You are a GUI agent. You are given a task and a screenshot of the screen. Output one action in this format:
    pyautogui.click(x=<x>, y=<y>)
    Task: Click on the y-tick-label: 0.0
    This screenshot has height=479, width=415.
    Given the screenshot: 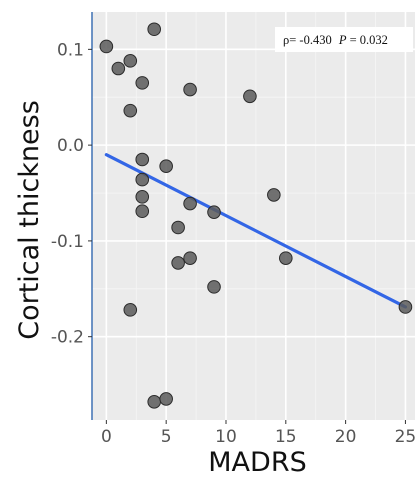 What is the action you would take?
    pyautogui.click(x=70, y=146)
    